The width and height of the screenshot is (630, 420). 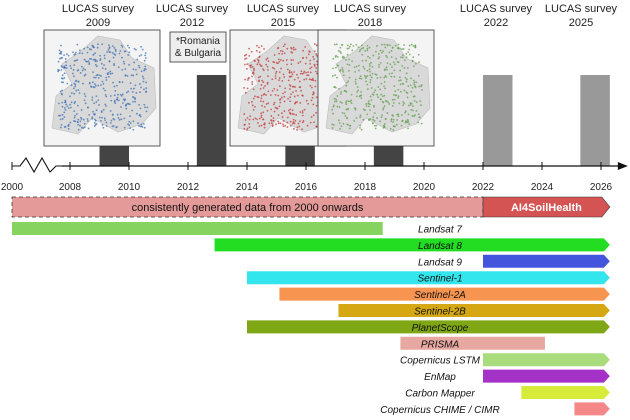 I want to click on axis-arrowhead, so click(x=622, y=166).